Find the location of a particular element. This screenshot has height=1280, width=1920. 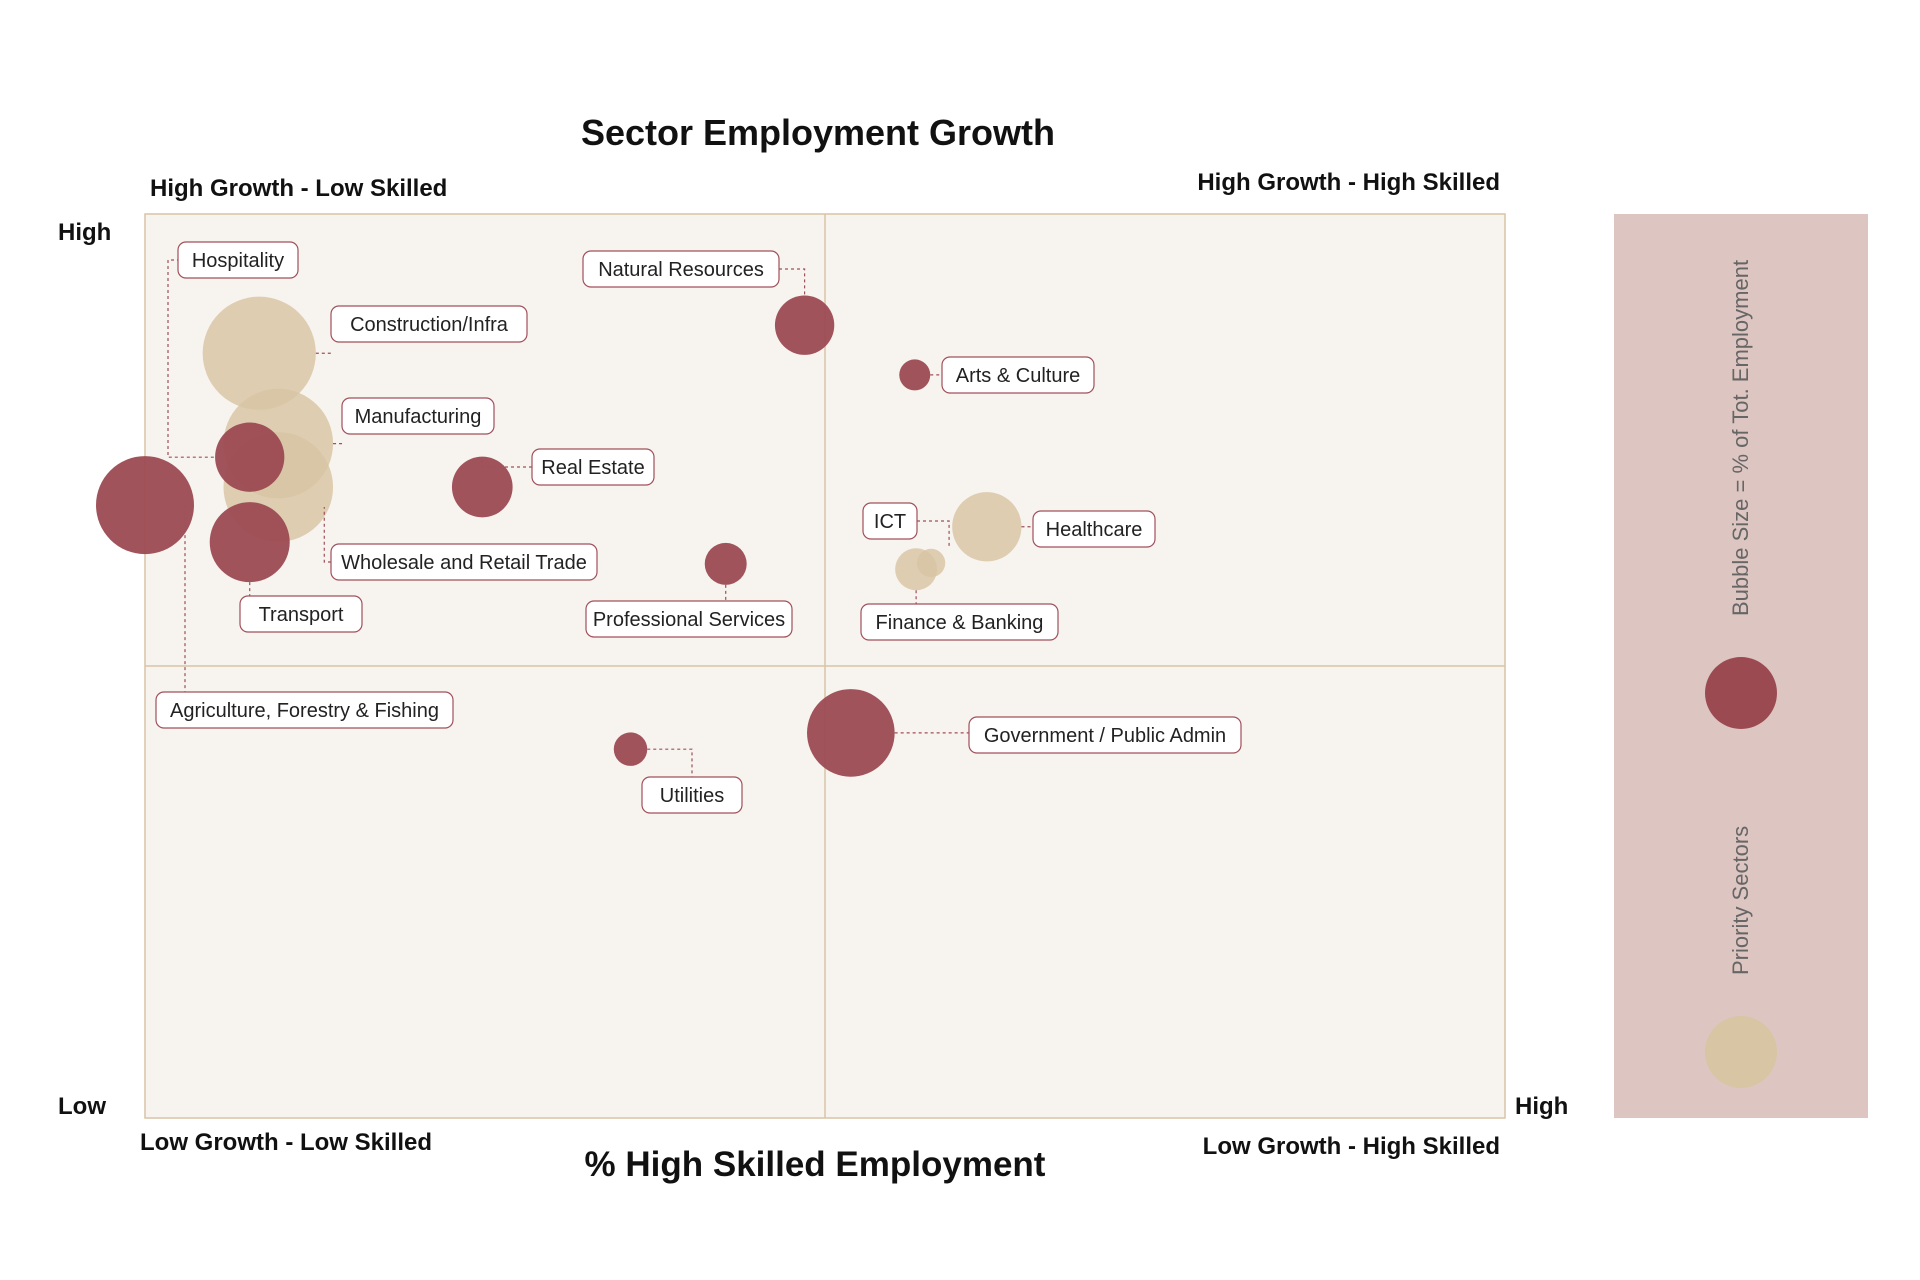

legend-priority-label: Priority Sectors is located at coordinates (1740, 900).